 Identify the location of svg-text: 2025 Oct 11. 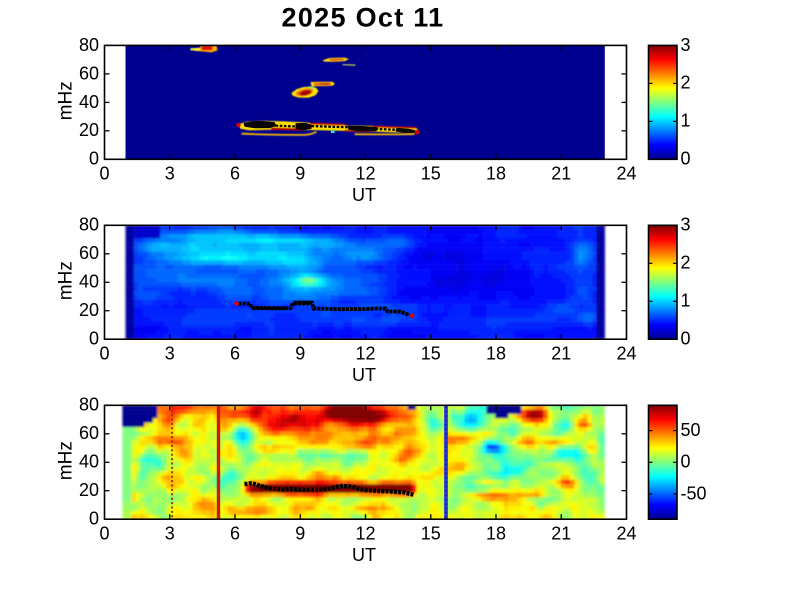
(363, 18).